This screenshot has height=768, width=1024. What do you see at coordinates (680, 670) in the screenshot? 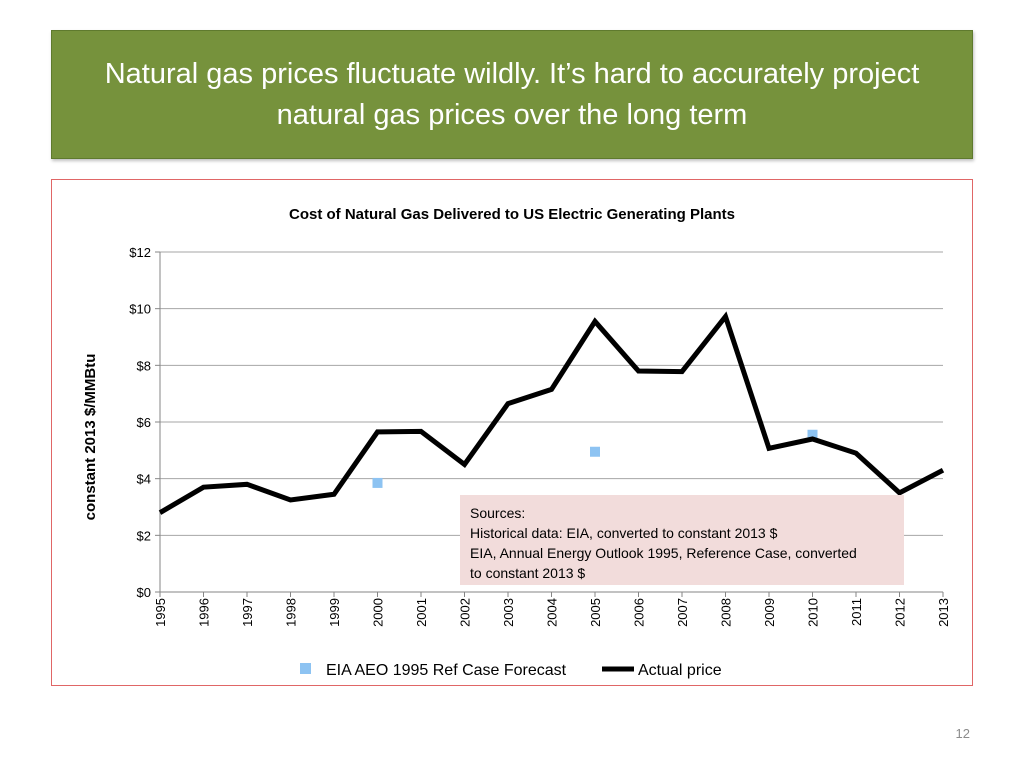
I see `legend-actual-label: Actual price` at bounding box center [680, 670].